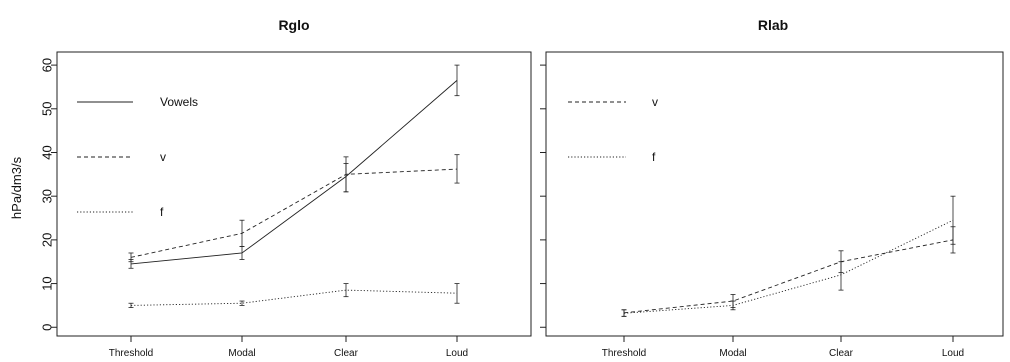 This screenshot has width=1010, height=362. I want to click on legend-label: Vowels, so click(179, 102).